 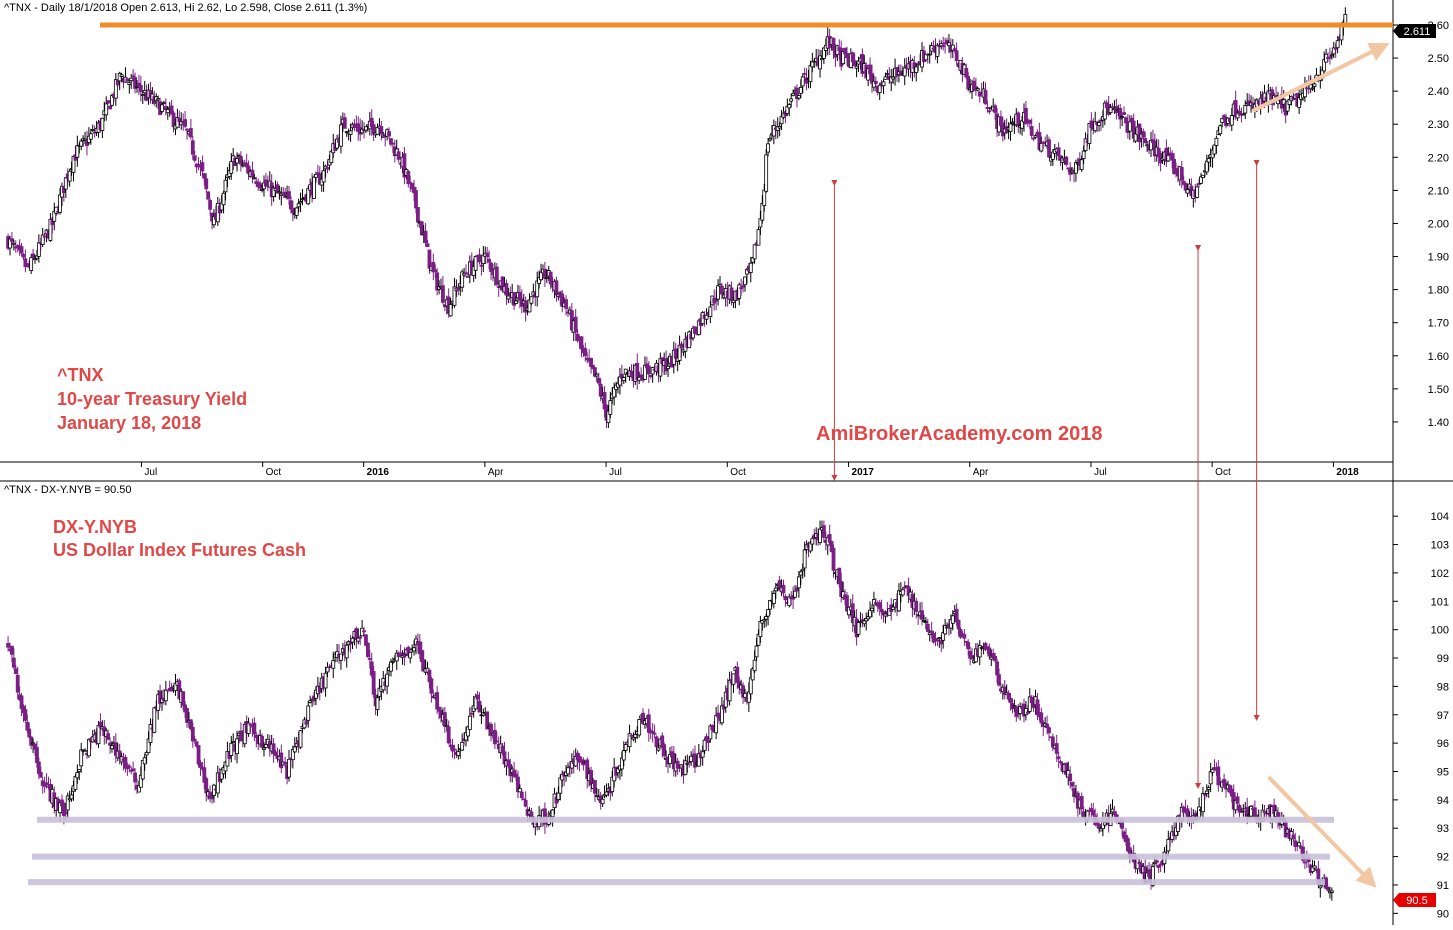 I want to click on tnx-y-tick-label-11: 2.50, so click(x=1438, y=59).